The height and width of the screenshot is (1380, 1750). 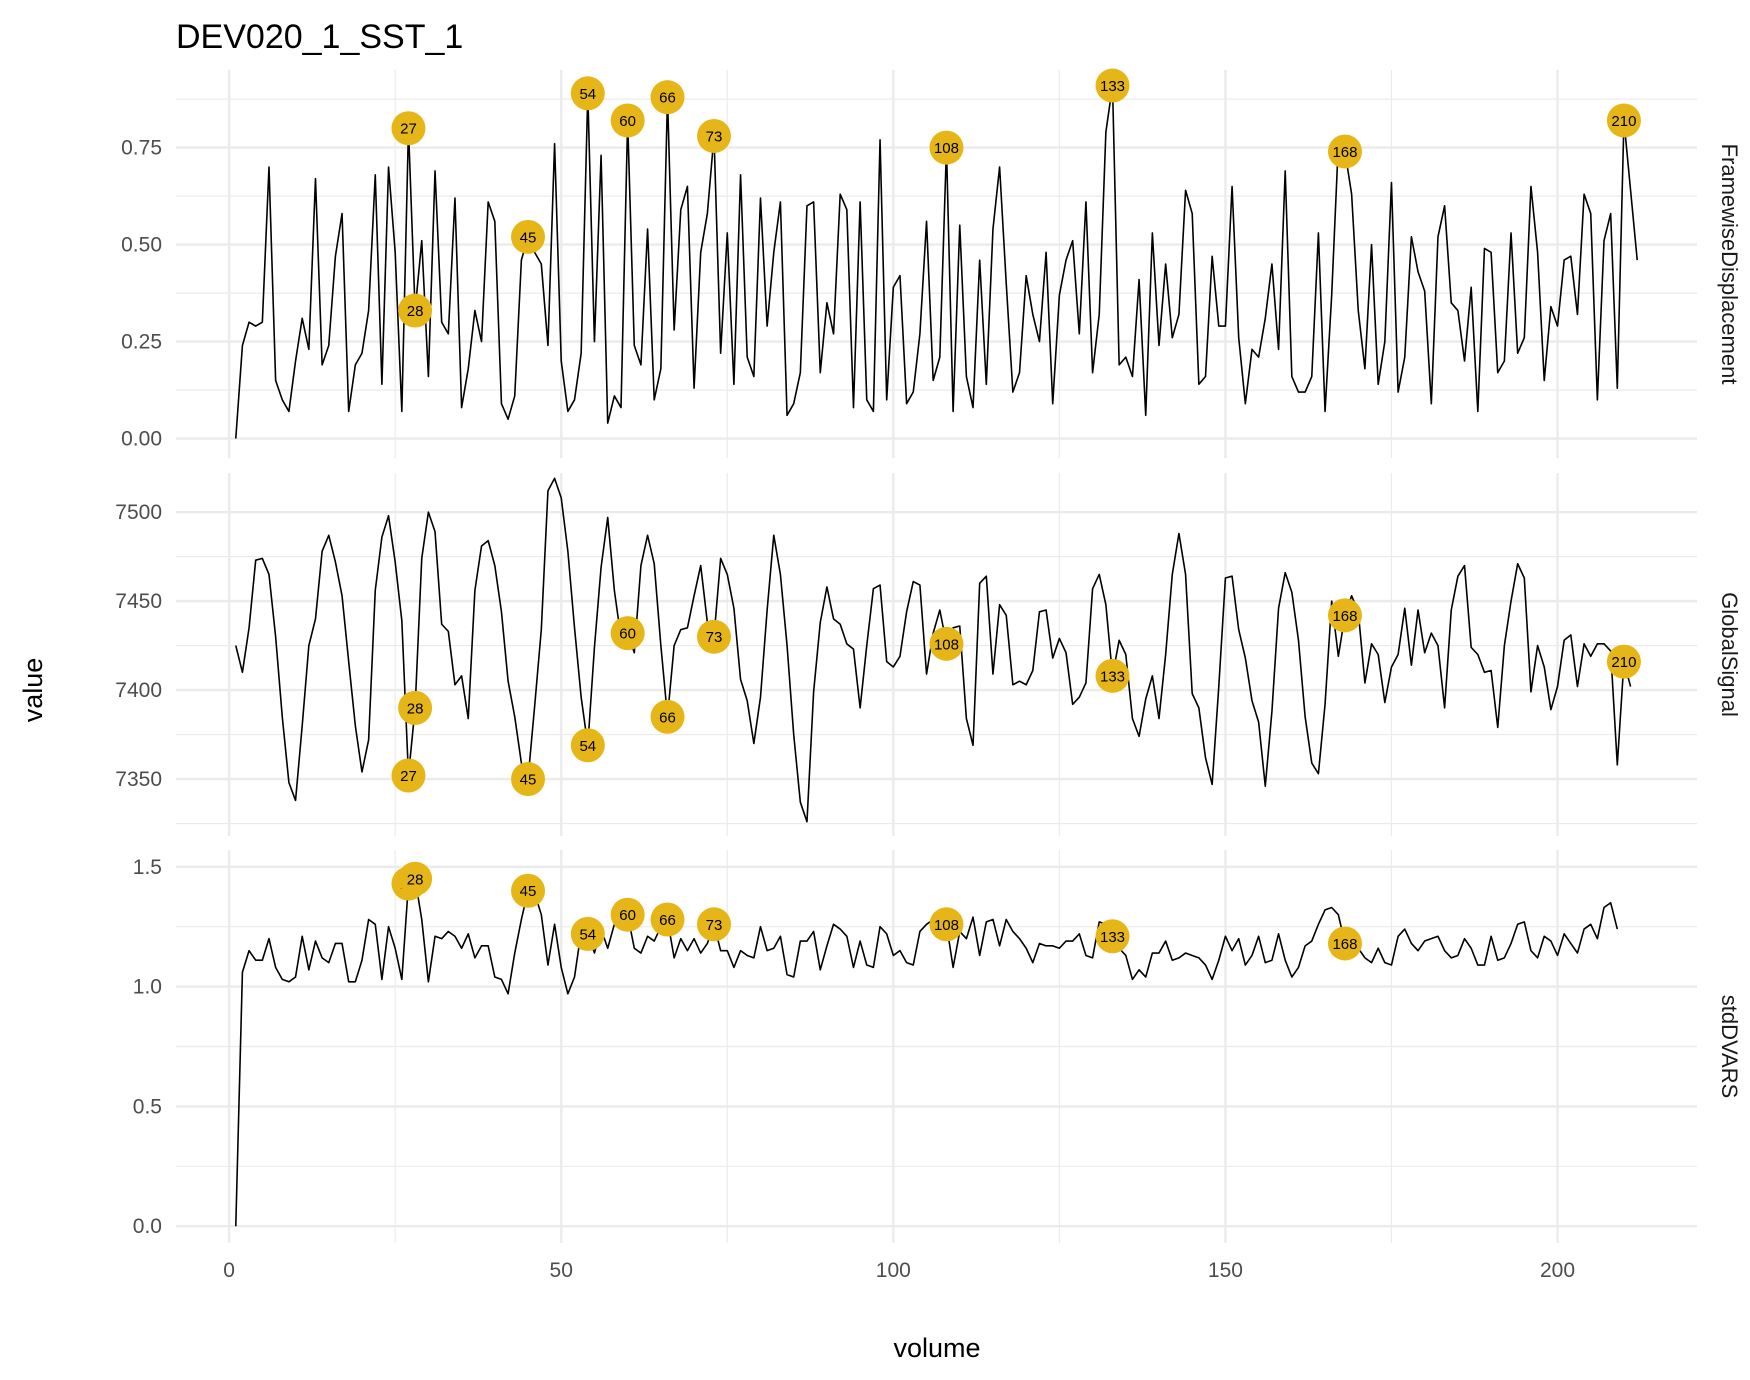 I want to click on x-axis-ticks: 0 50 100 150 200, so click(x=899, y=1270).